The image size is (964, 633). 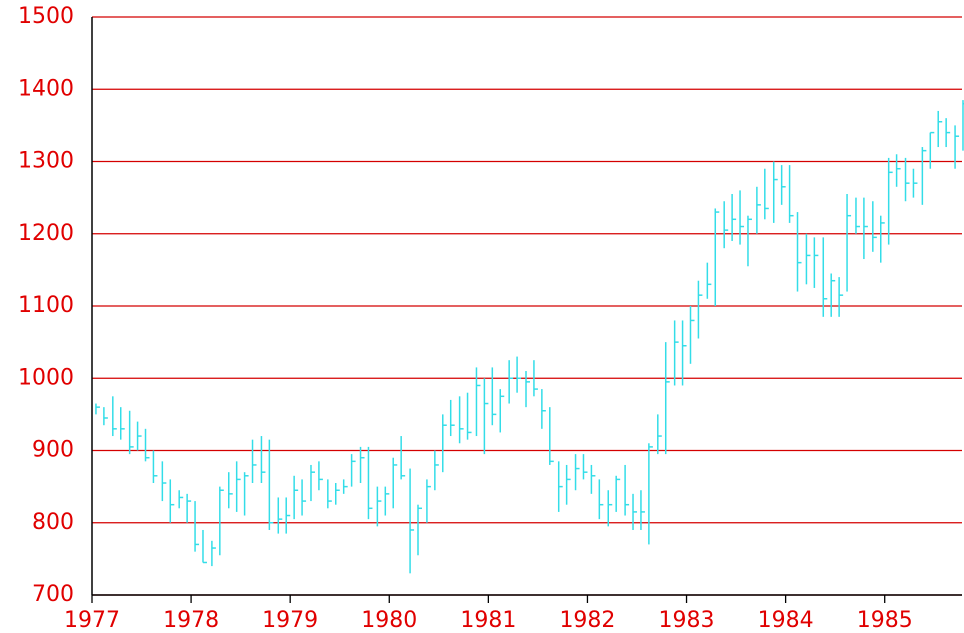 What do you see at coordinates (687, 620) in the screenshot?
I see `x-tick-label: 1983` at bounding box center [687, 620].